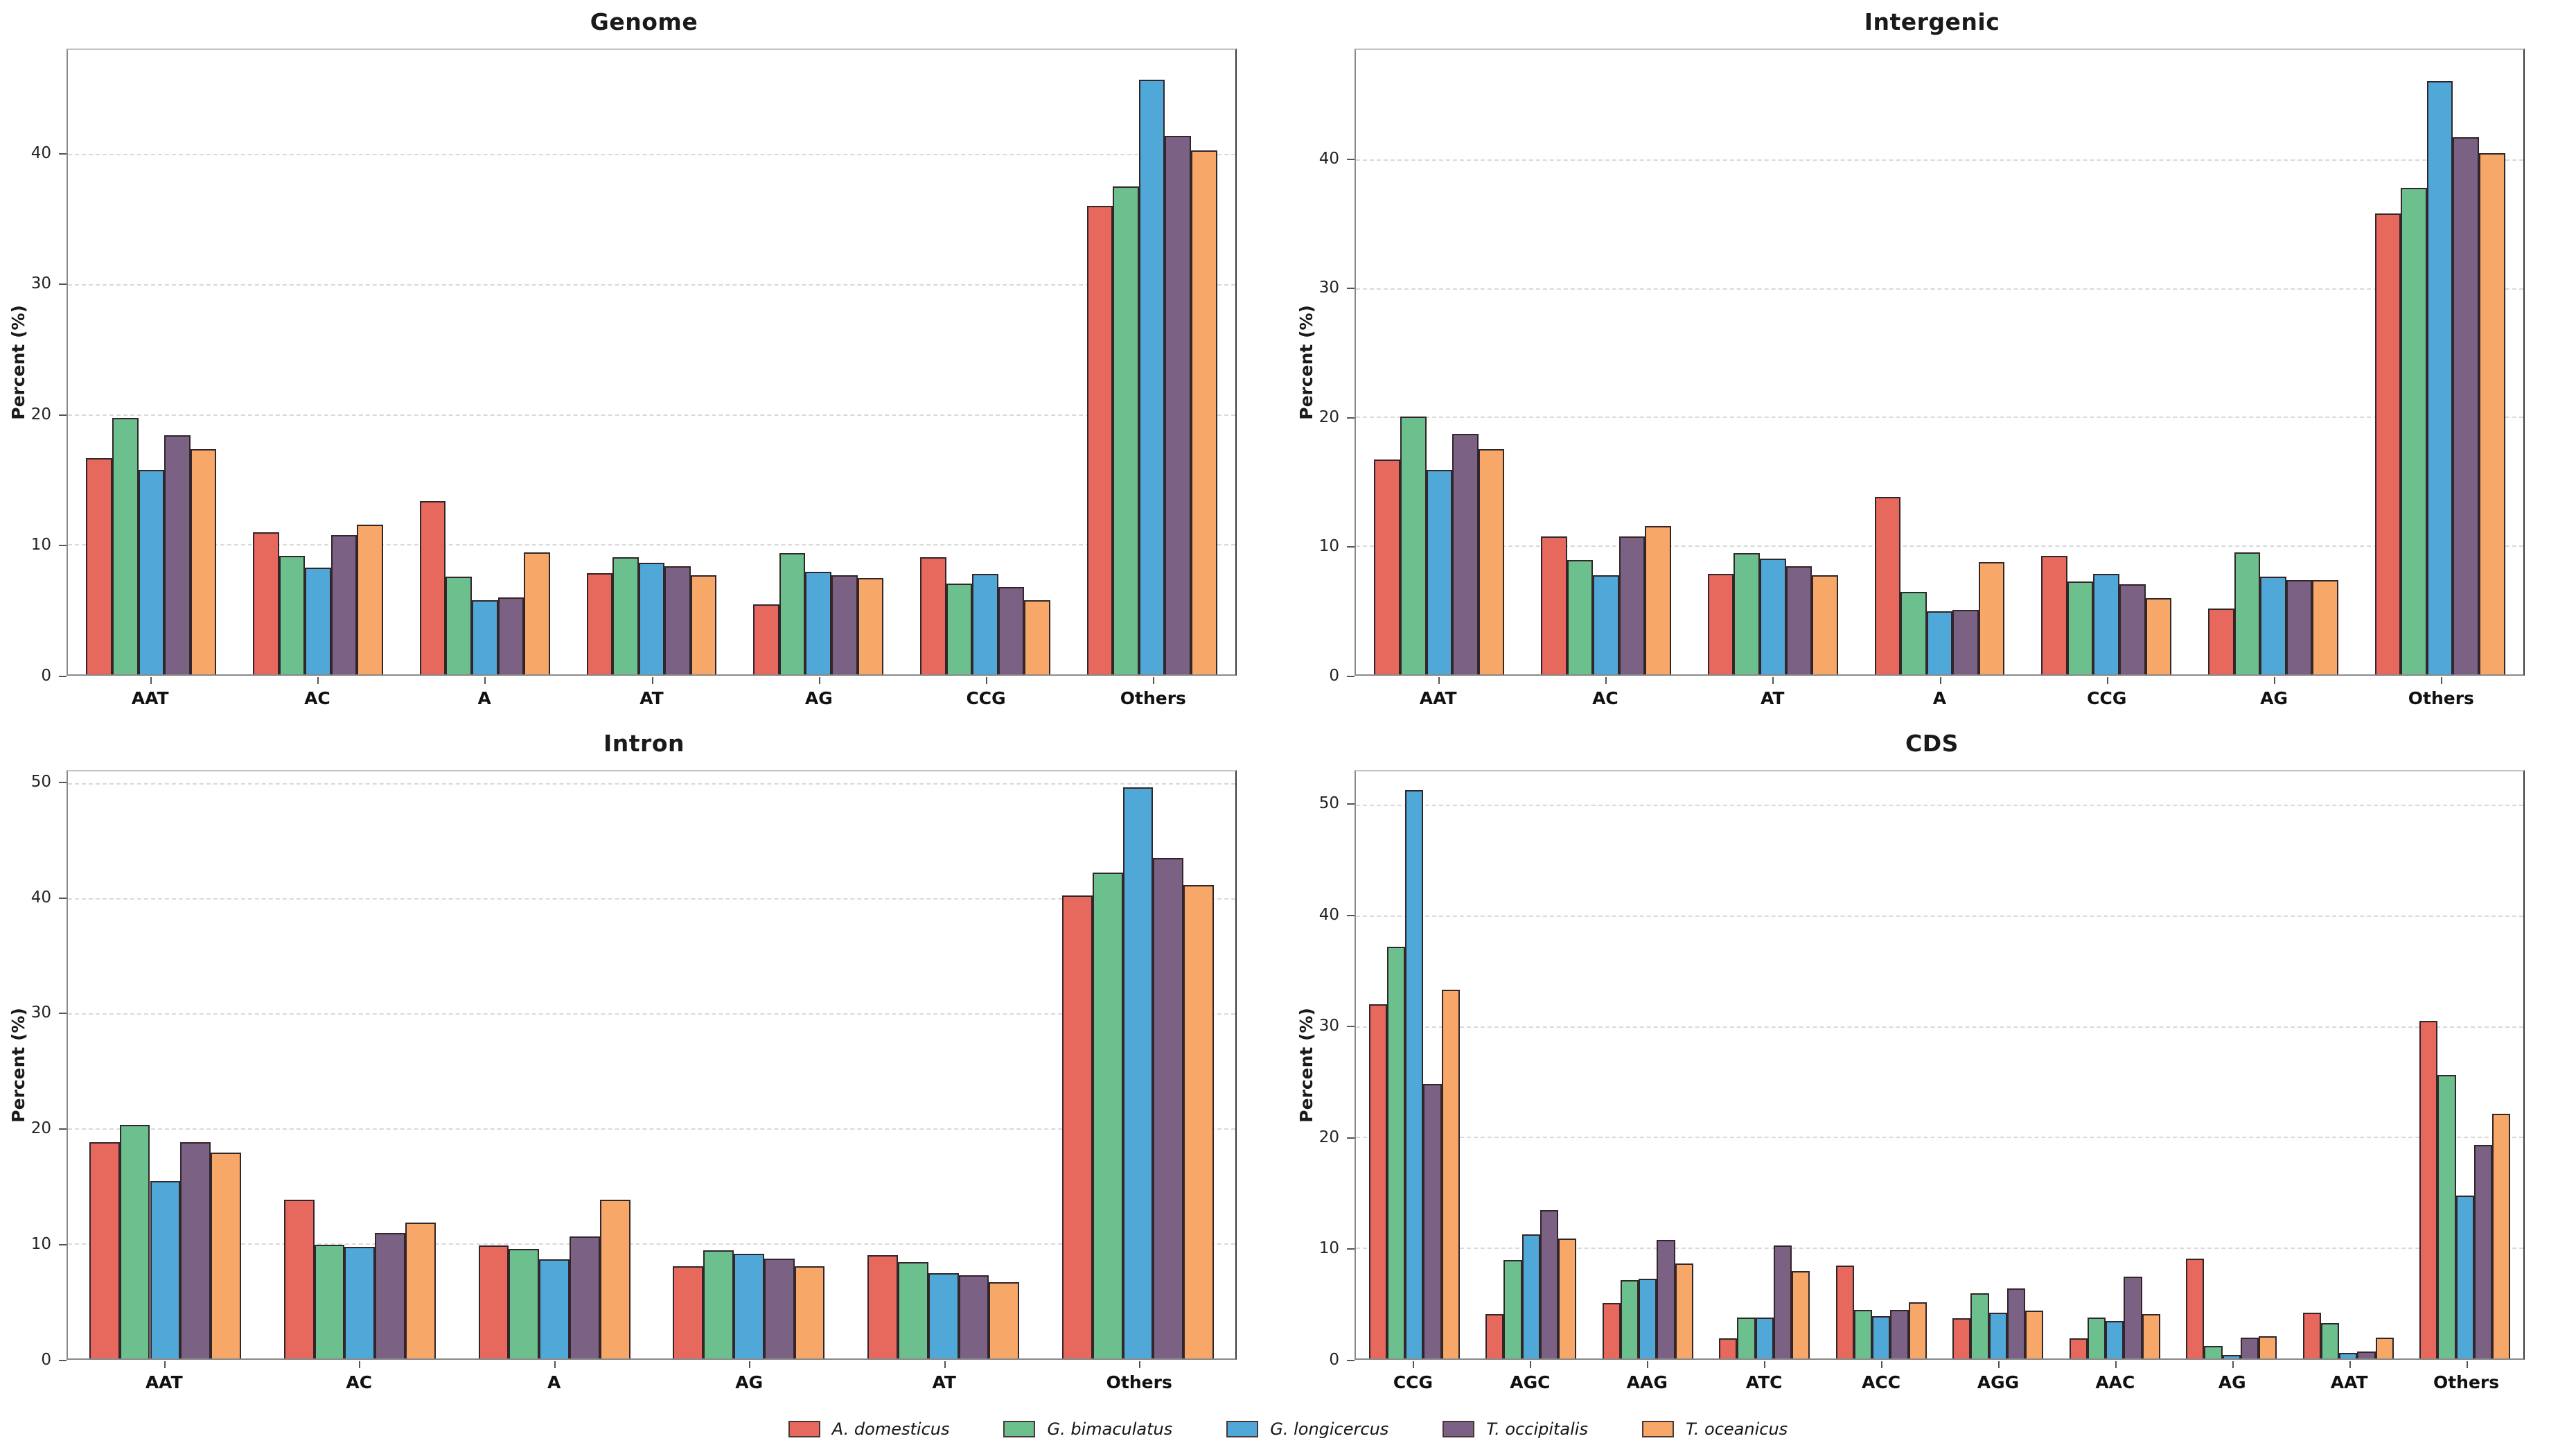  I want to click on y-tick-label: 20, so click(40, 1128).